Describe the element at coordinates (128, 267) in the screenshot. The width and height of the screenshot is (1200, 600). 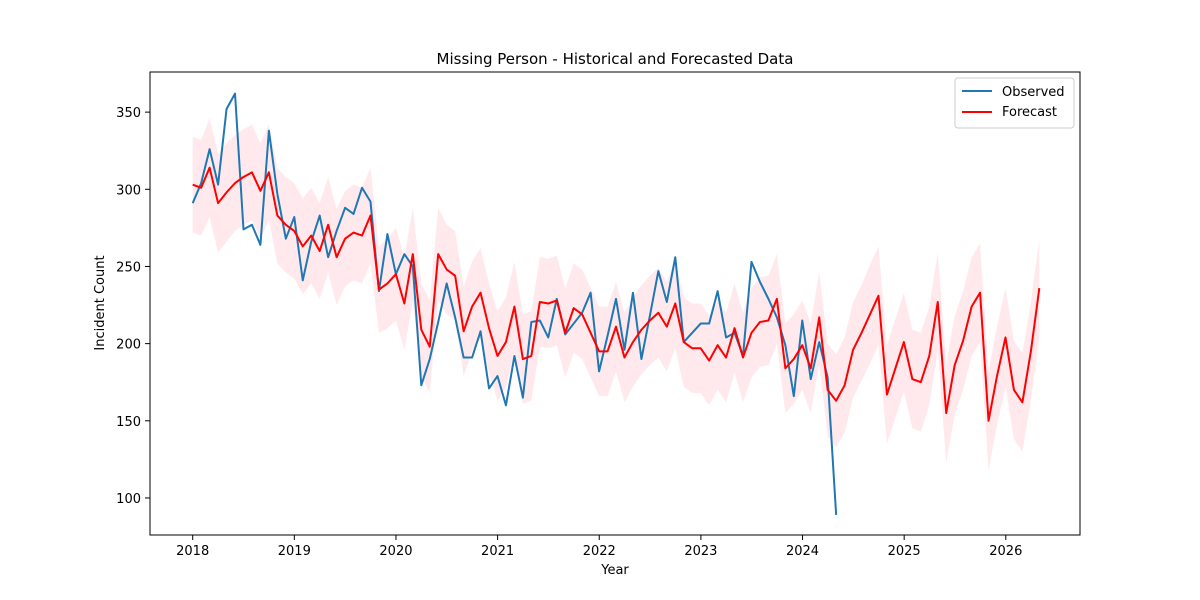
I see `y-tick-label: 250` at that location.